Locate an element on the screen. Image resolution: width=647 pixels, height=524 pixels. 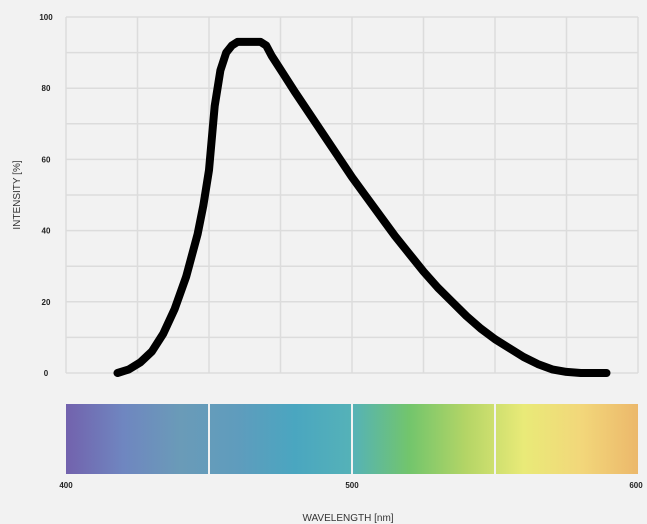
y-tick-labels: 0 20 40 60 80 100 is located at coordinates (46, 195).